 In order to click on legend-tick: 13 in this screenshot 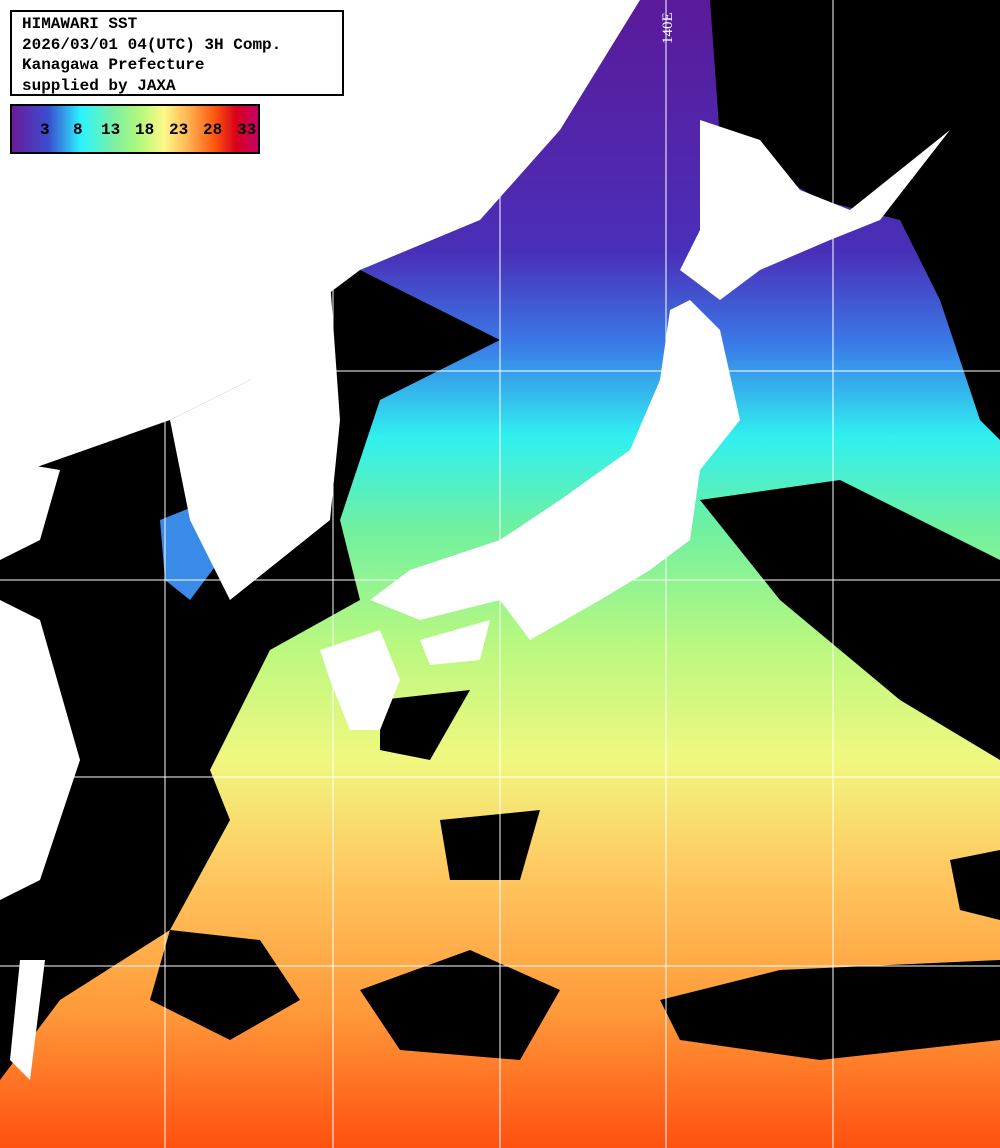, I will do `click(111, 130)`.